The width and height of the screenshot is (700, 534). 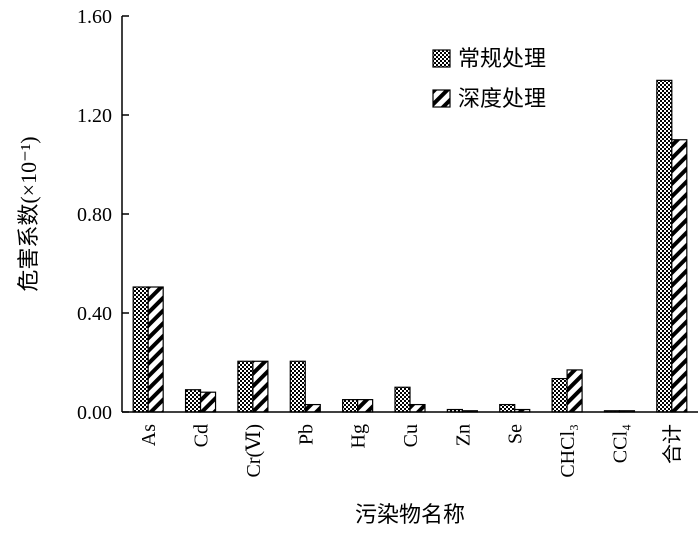 I want to click on x-tick-label: Cu, so click(x=411, y=435).